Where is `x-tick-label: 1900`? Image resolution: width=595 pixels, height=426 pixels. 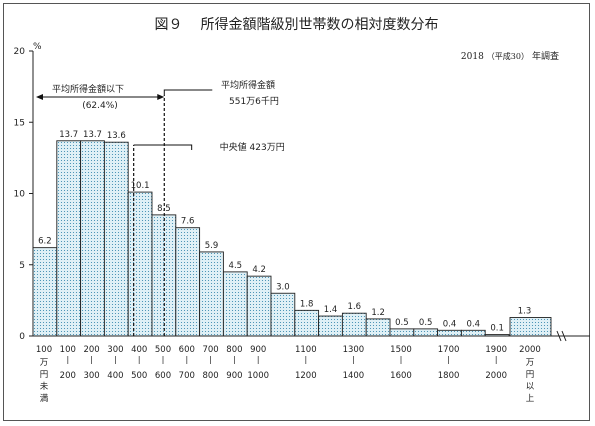 x-tick-label: 1900 is located at coordinates (496, 350).